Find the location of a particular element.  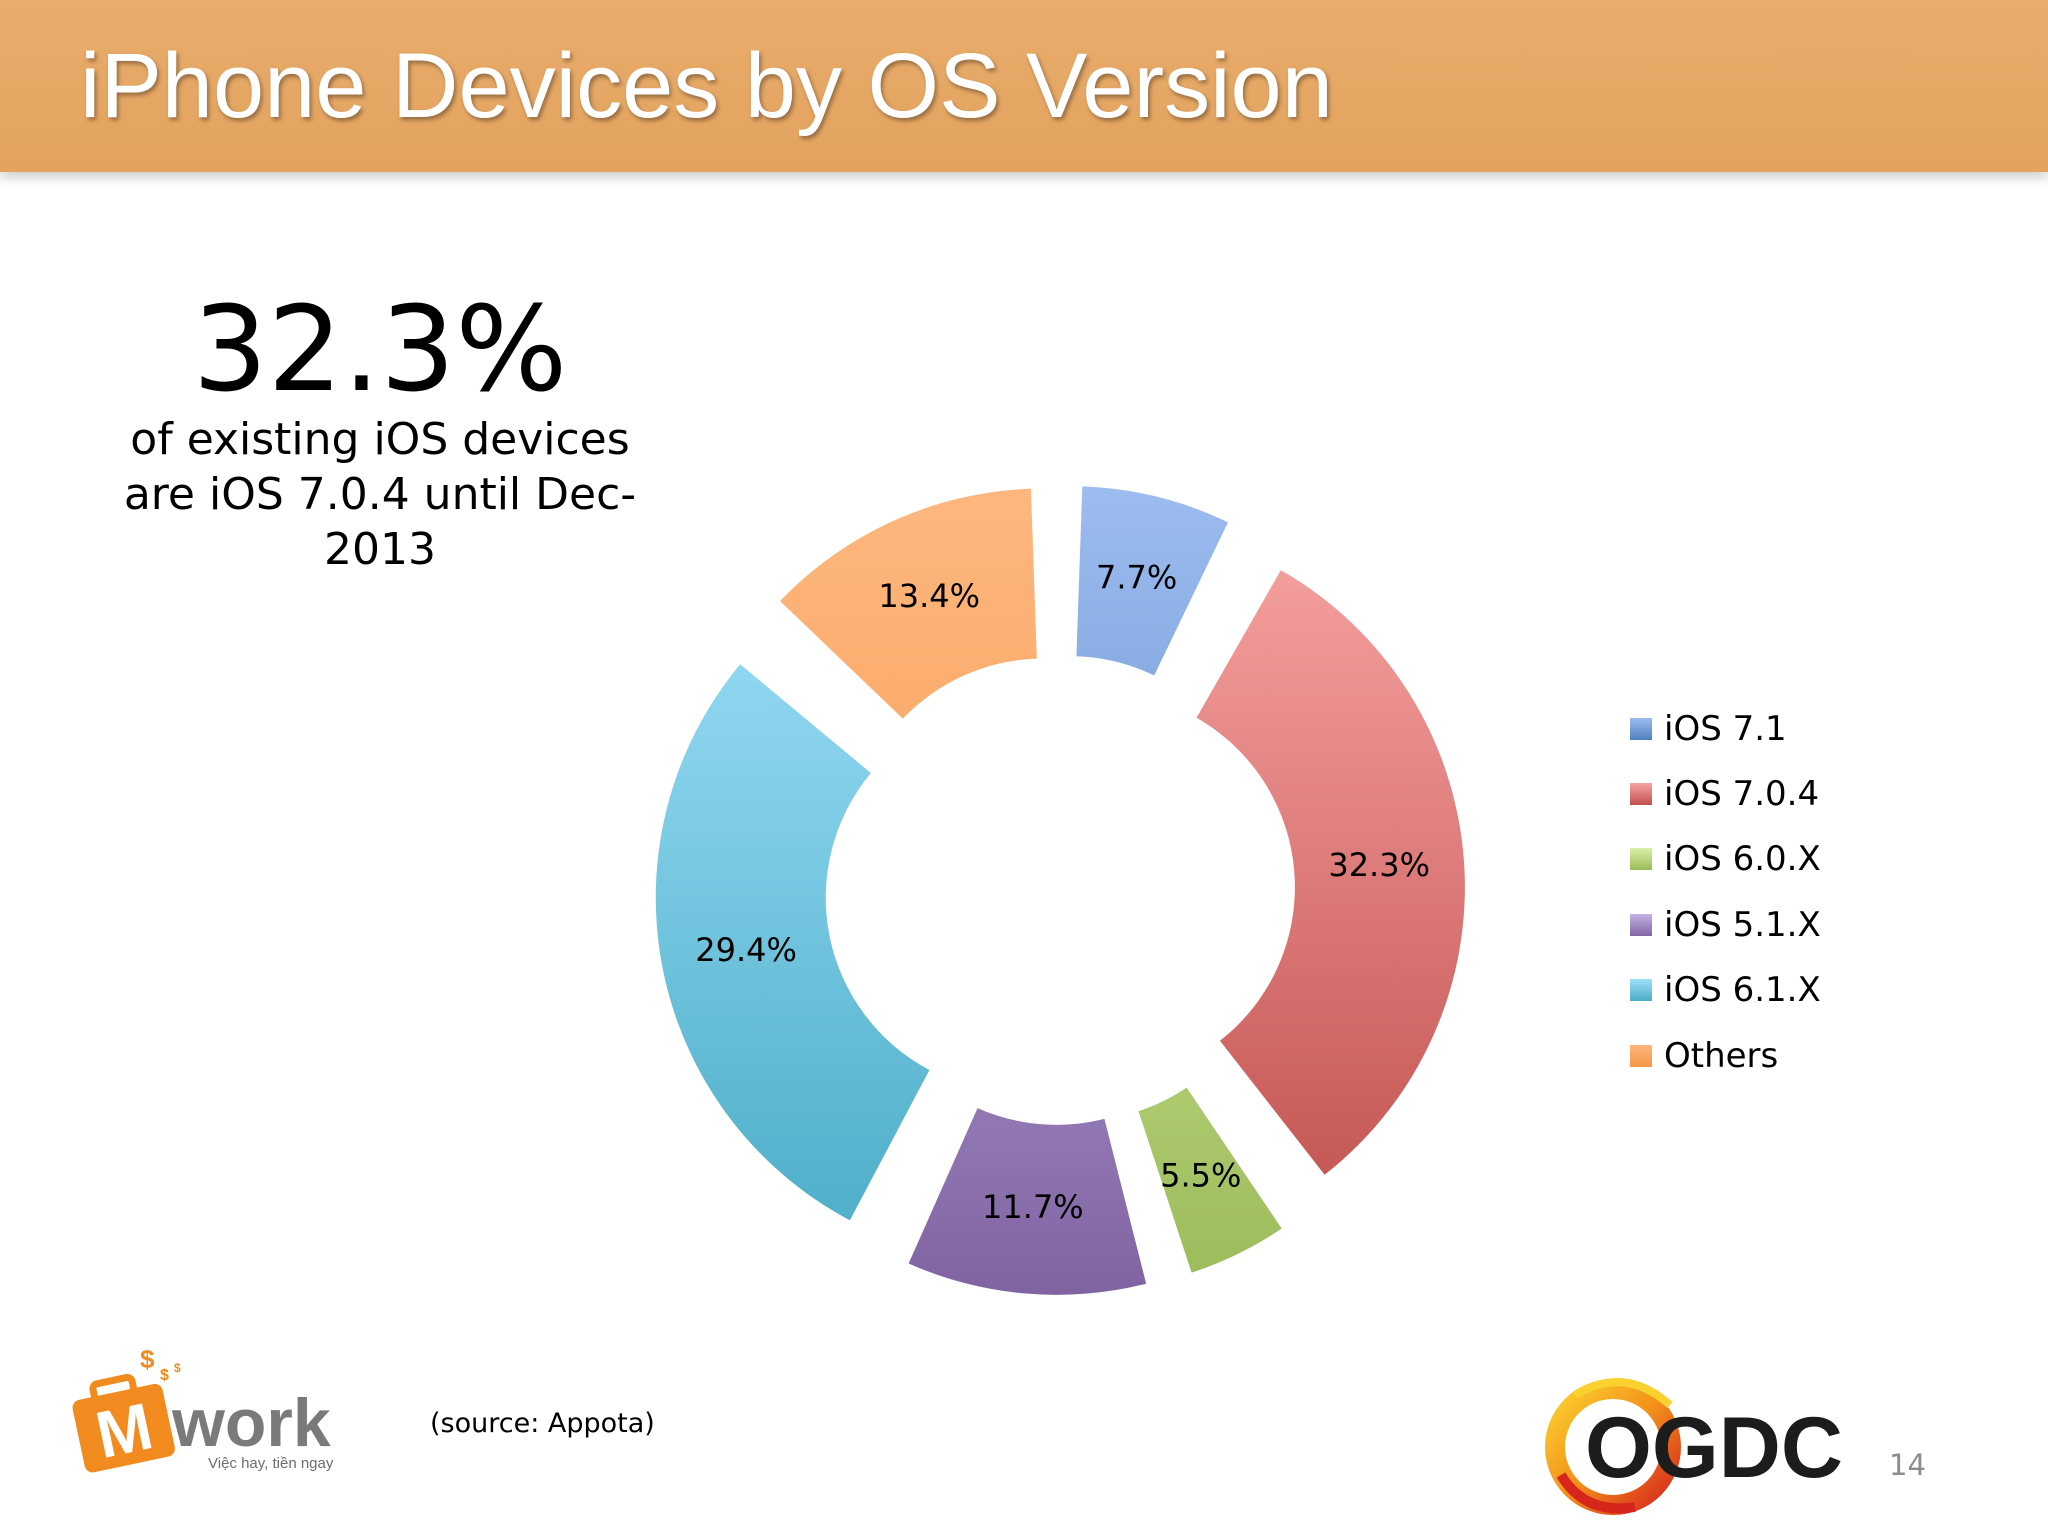

legend-item: iOS 7.0.4 is located at coordinates (1725, 793).